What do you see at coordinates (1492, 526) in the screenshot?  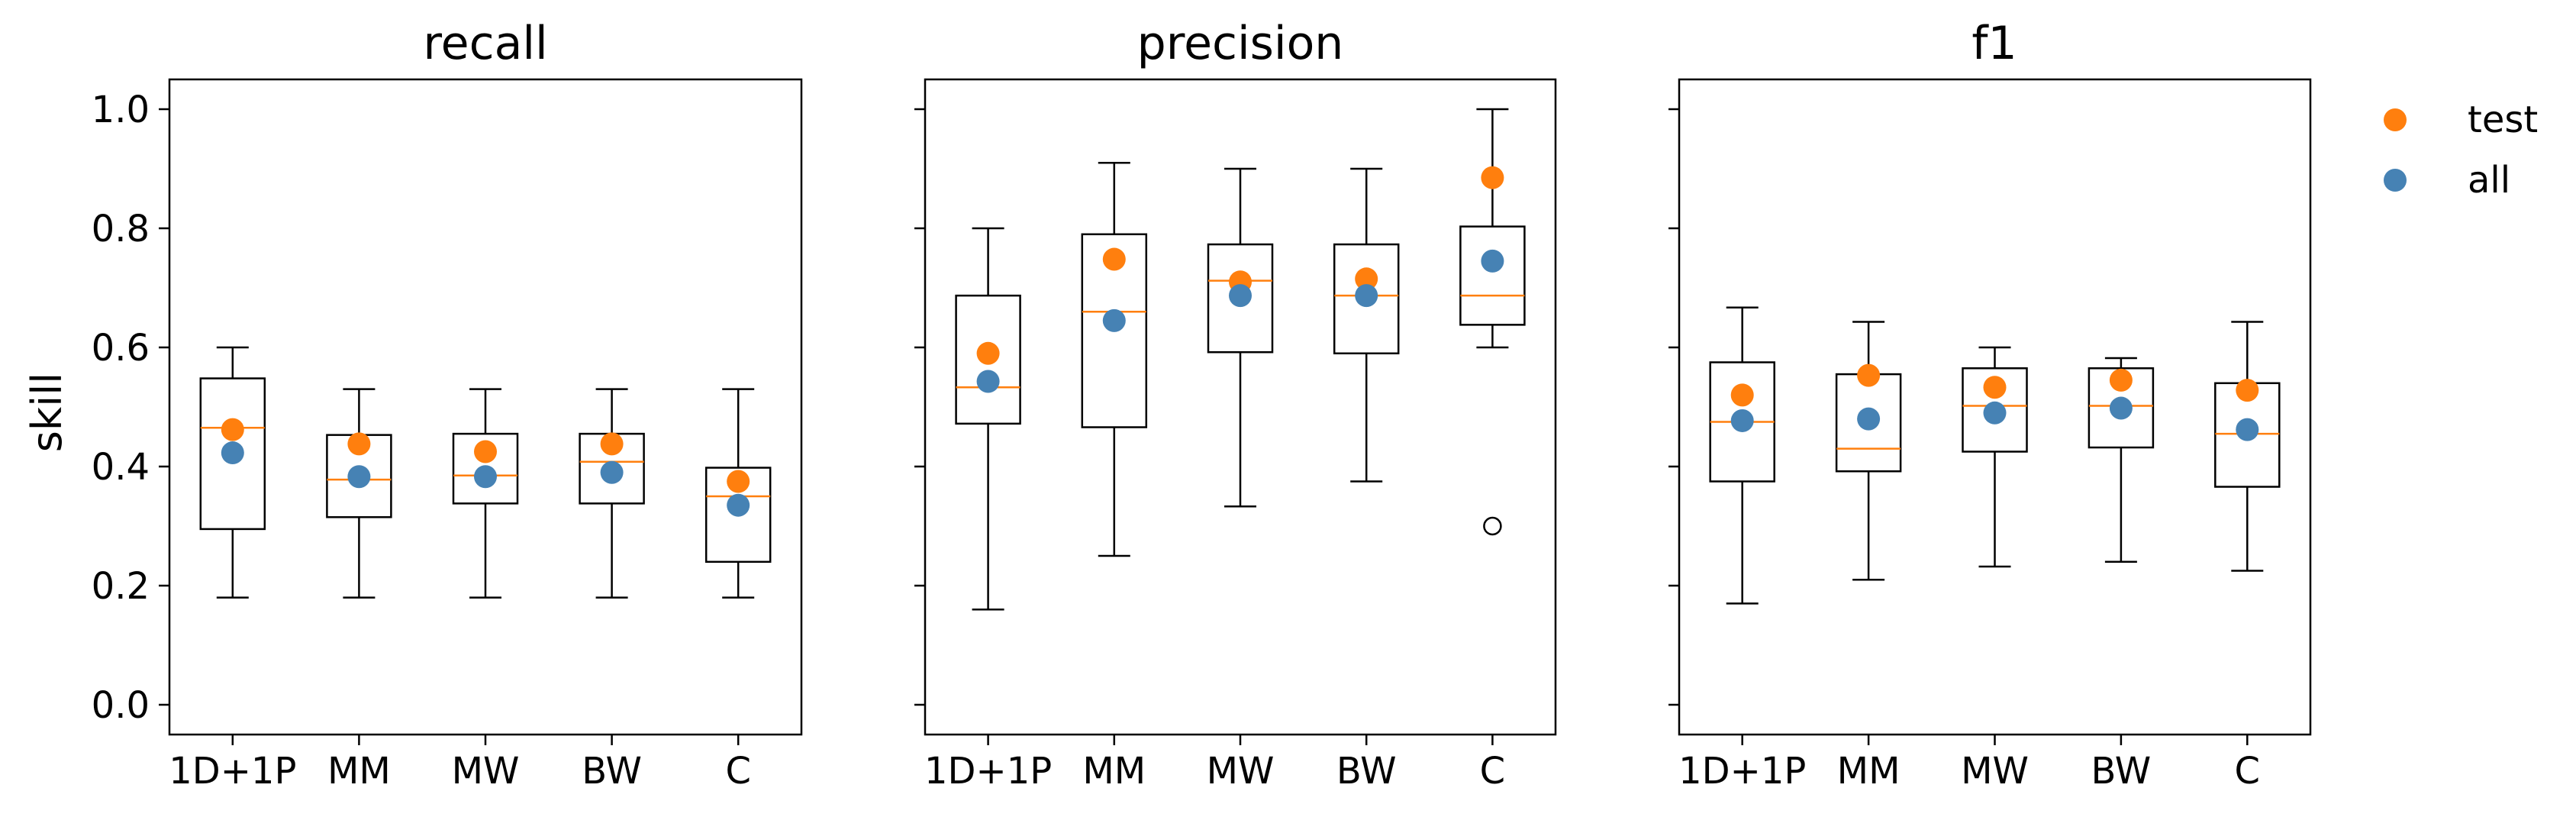 I see `outlier-point` at bounding box center [1492, 526].